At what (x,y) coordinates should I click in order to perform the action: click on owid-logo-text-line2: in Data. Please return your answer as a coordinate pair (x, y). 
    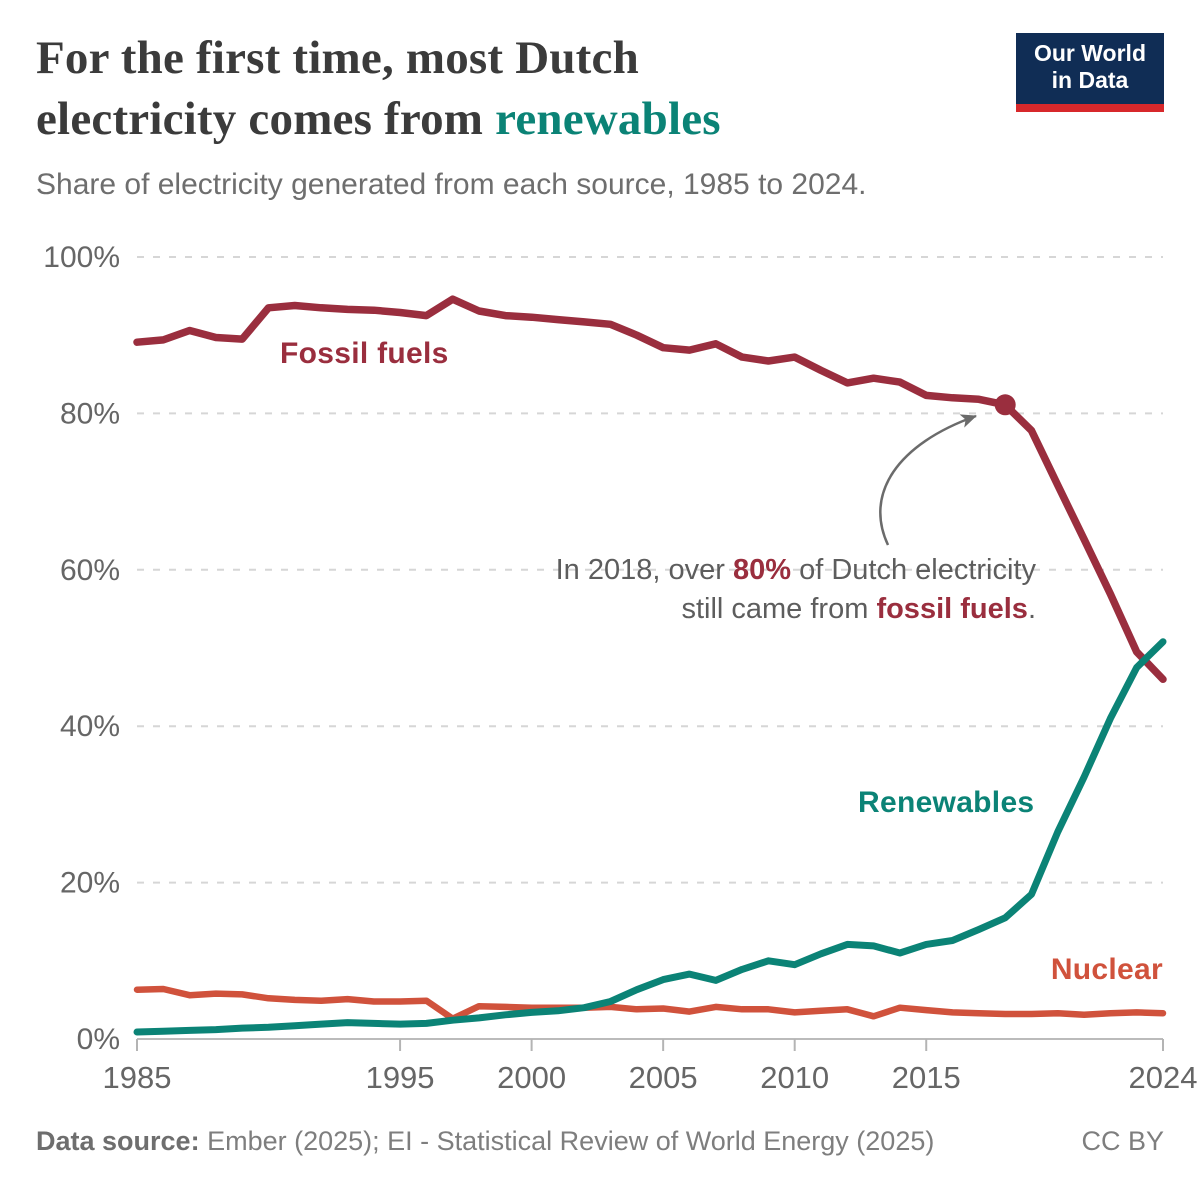
    Looking at the image, I should click on (1090, 80).